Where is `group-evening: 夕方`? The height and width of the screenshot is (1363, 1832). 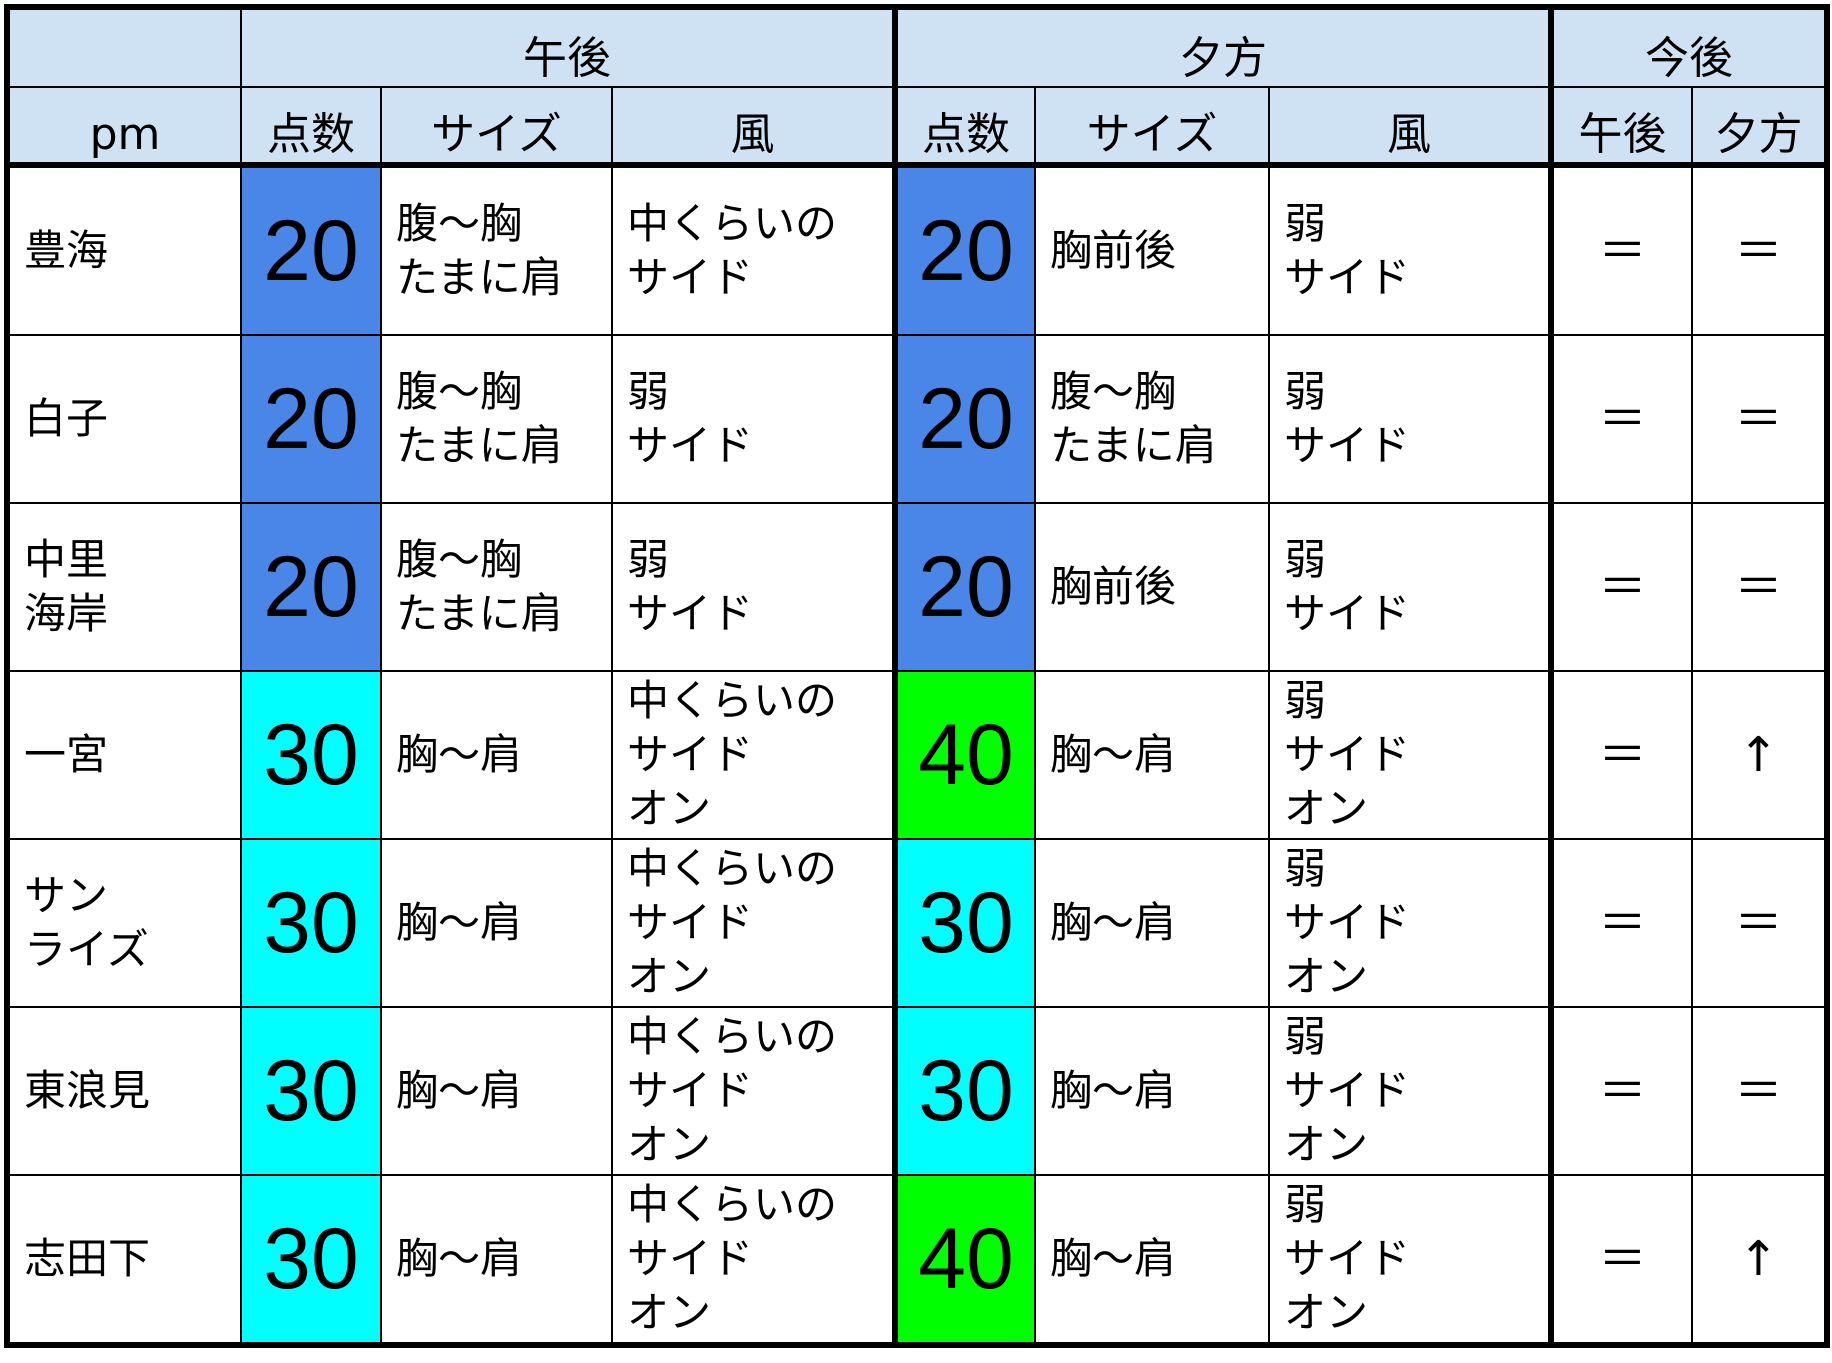
group-evening: 夕方 is located at coordinates (1222, 47).